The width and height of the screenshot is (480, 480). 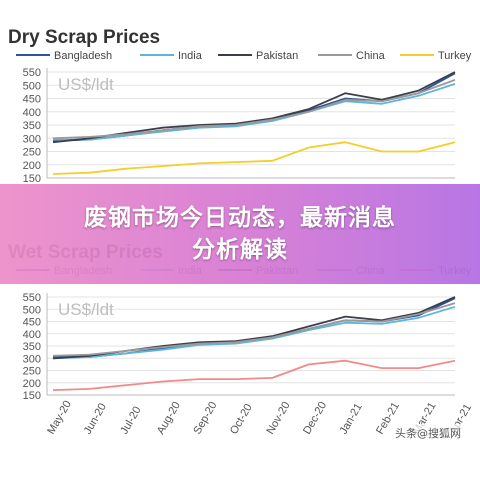 I want to click on legend-item: India, so click(x=171, y=56).